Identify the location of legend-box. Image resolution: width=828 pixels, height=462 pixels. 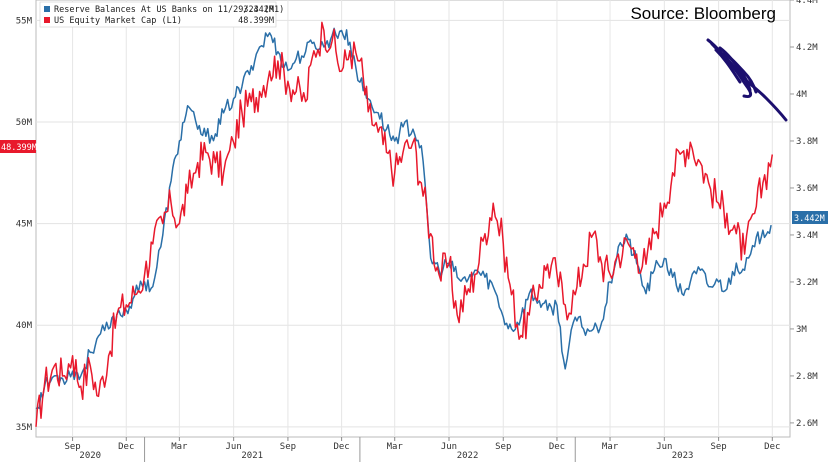
(158, 14).